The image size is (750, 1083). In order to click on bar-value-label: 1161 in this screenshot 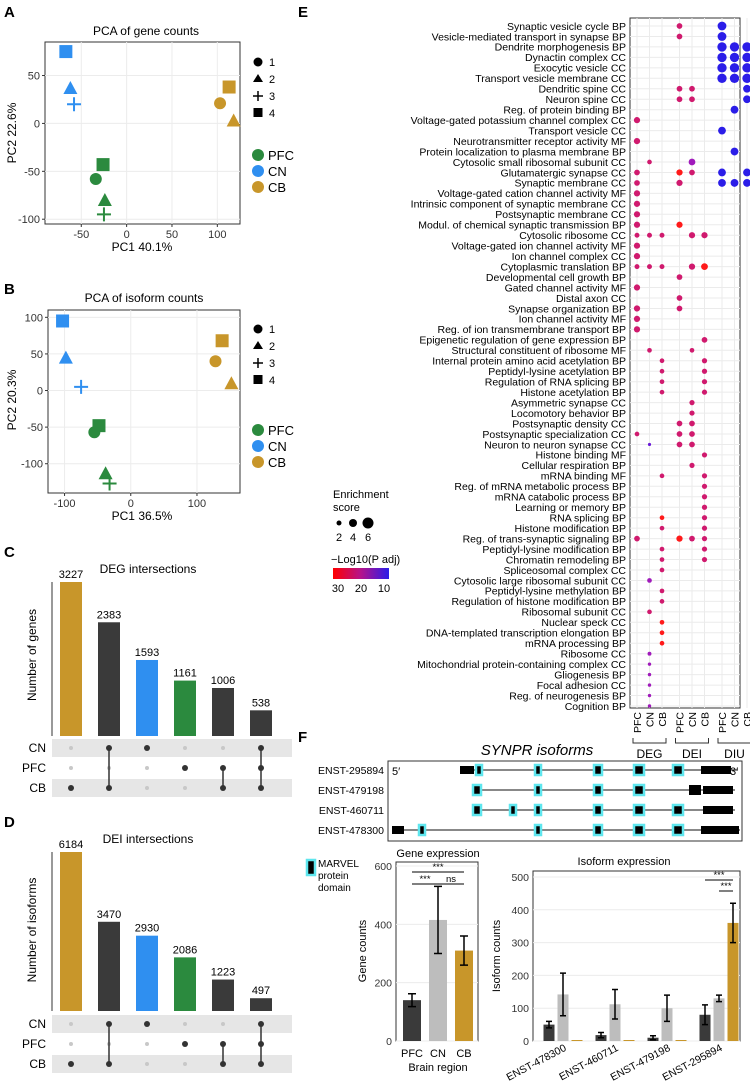, I will do `click(185, 674)`.